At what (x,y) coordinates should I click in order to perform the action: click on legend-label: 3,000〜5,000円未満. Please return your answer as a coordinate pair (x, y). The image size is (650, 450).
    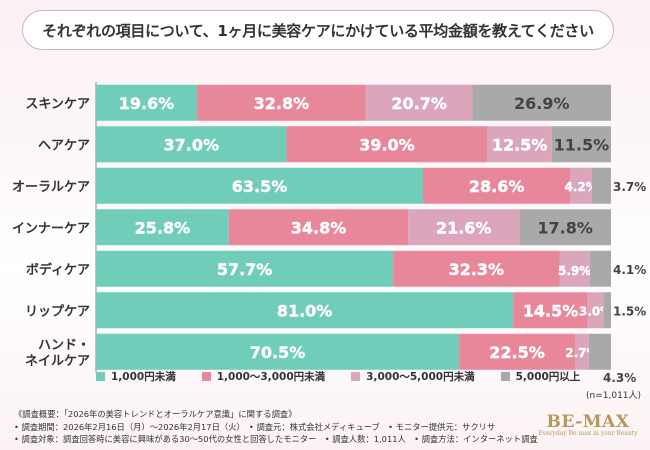
    Looking at the image, I should click on (420, 377).